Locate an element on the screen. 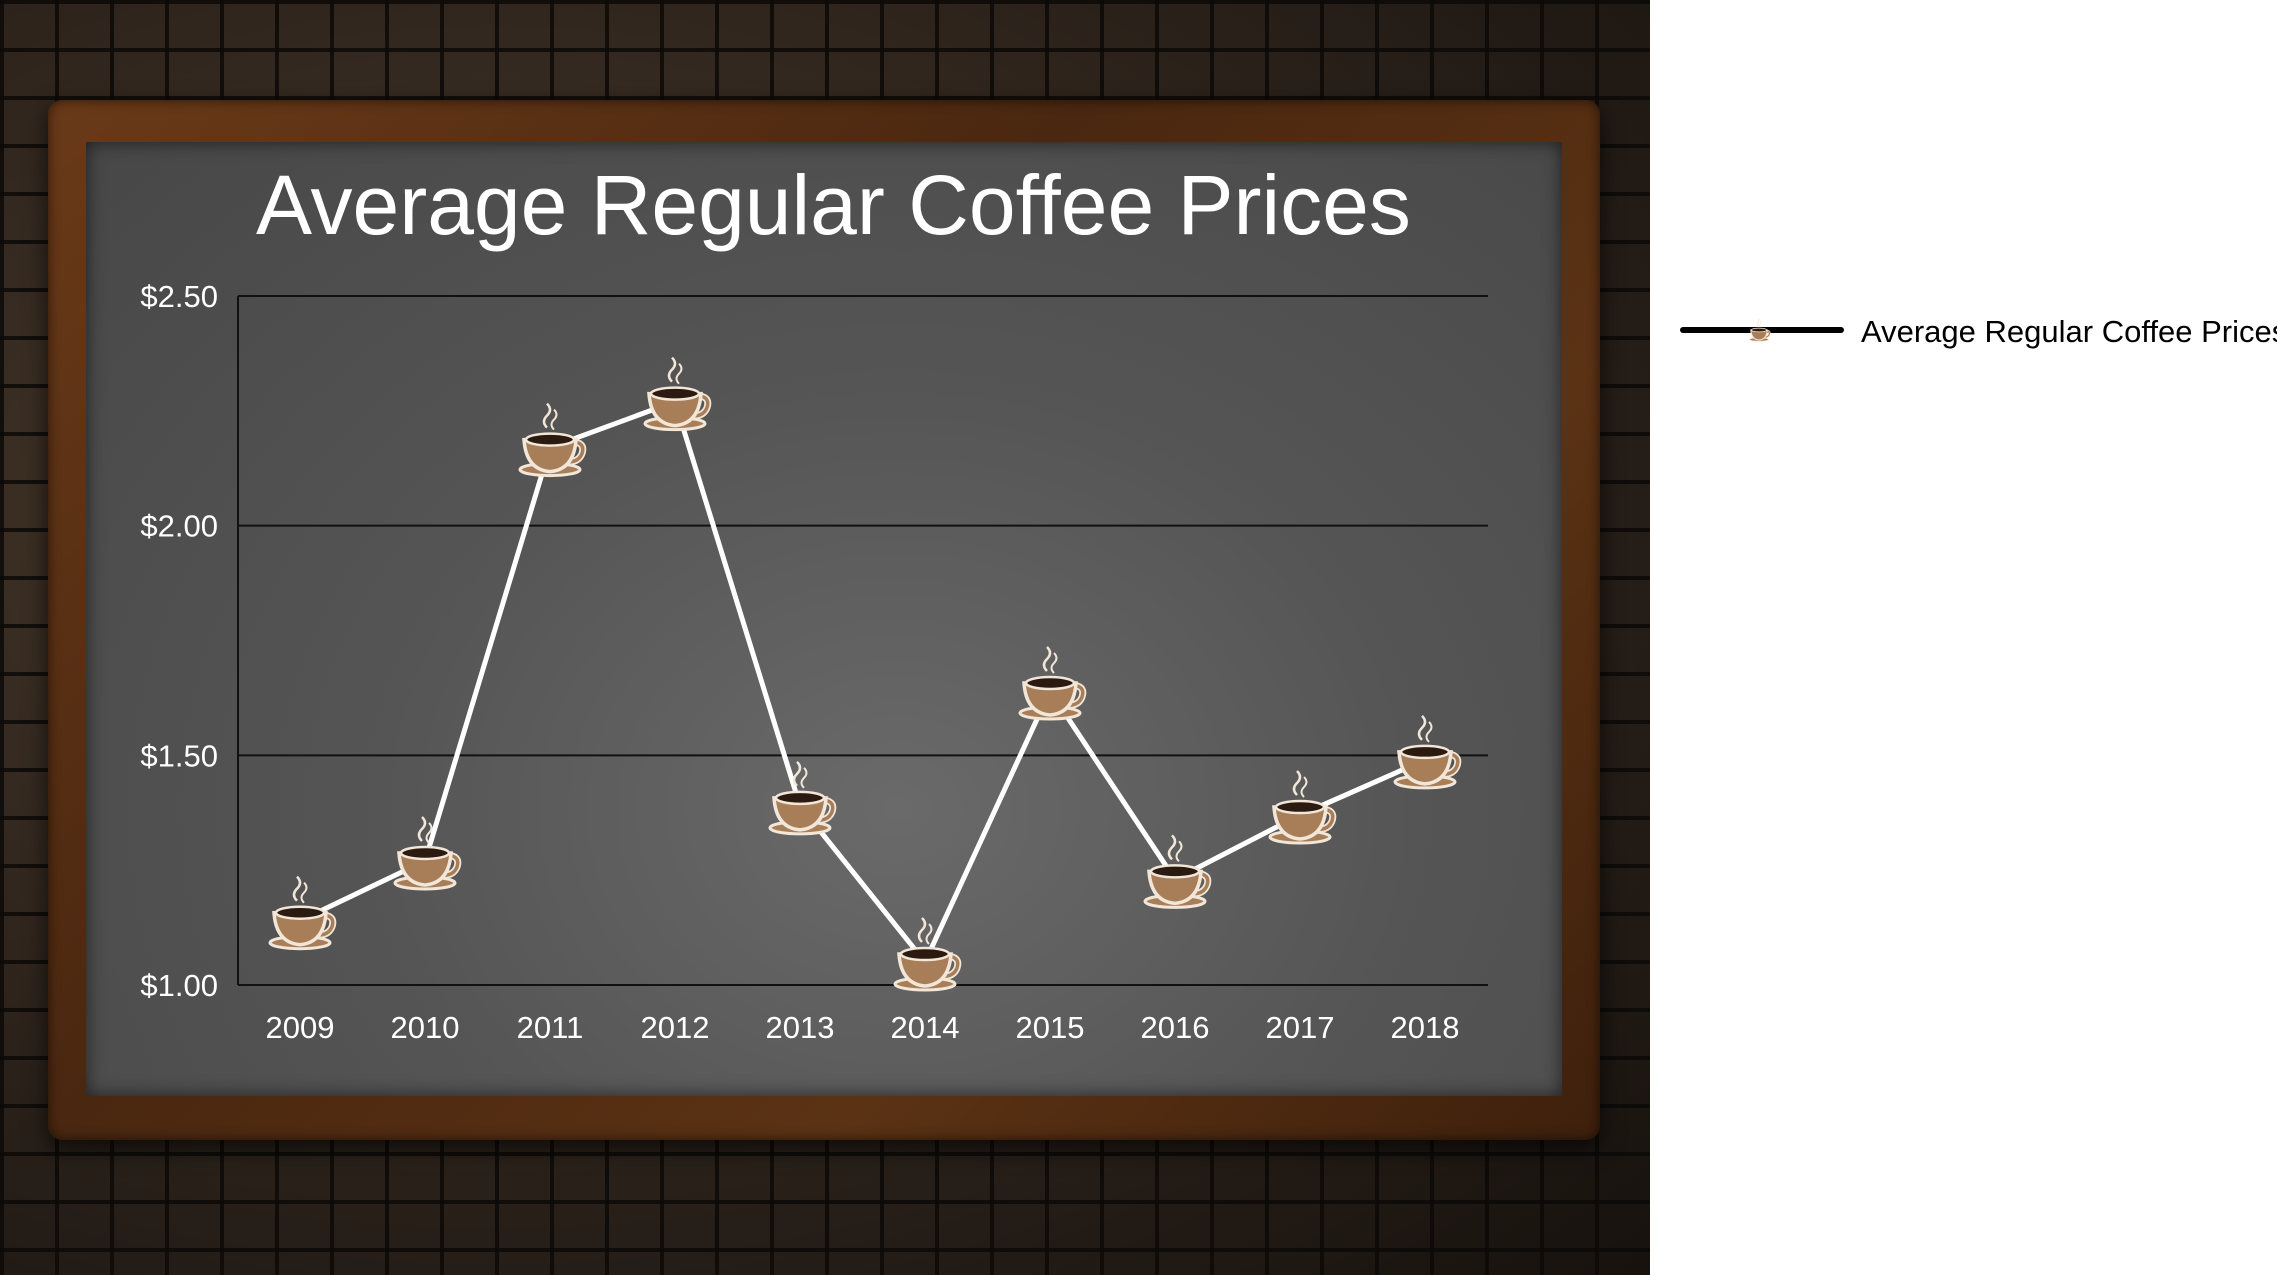  x-tick-label: 2016 is located at coordinates (1175, 1027).